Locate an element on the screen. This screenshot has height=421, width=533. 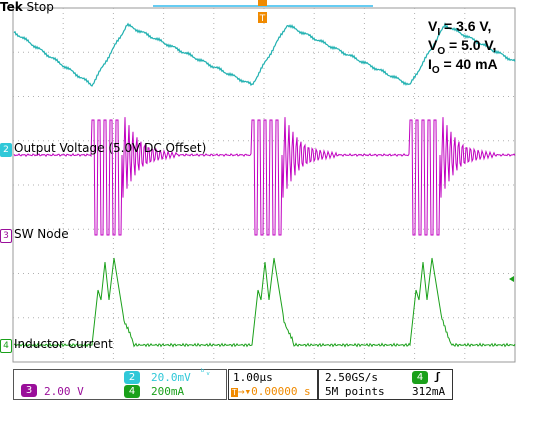
channel-label-output-voltage: 2 Output Voltage (5.0V DC Offset) is located at coordinates (103, 149).